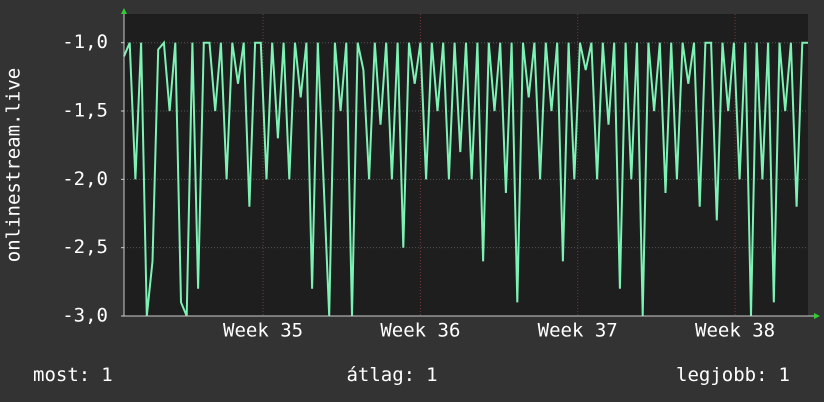 The height and width of the screenshot is (402, 824). What do you see at coordinates (578, 331) in the screenshot?
I see `x-tick-label: Week 37` at bounding box center [578, 331].